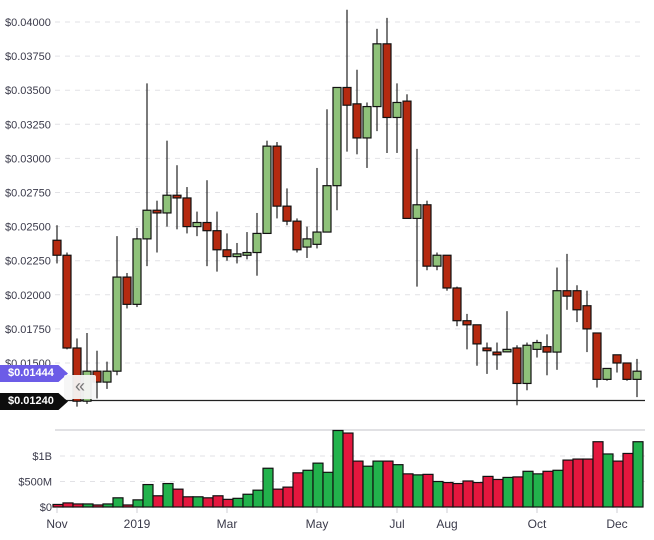 The image size is (654, 540). Describe the element at coordinates (80, 387) in the screenshot. I see `scroll-back-button: «` at that location.